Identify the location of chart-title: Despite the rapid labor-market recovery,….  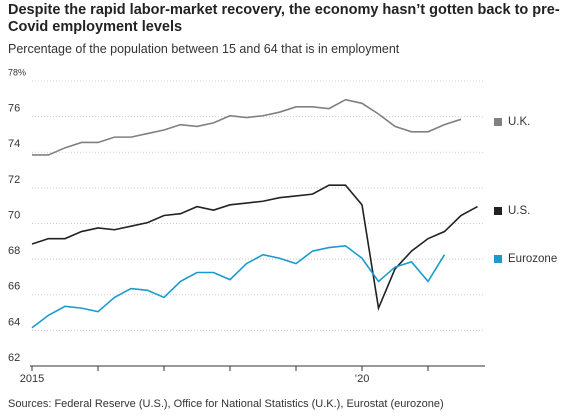
(284, 18).